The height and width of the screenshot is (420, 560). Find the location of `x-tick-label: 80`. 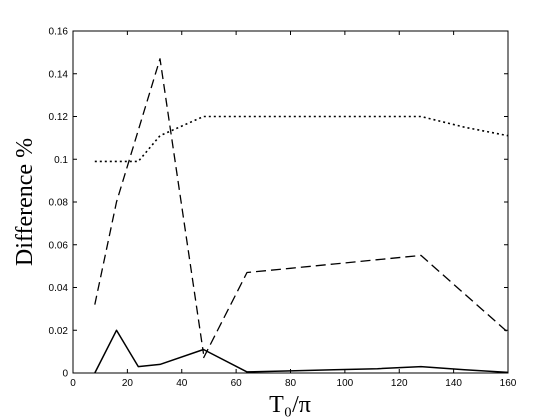

x-tick-label: 80 is located at coordinates (291, 383).